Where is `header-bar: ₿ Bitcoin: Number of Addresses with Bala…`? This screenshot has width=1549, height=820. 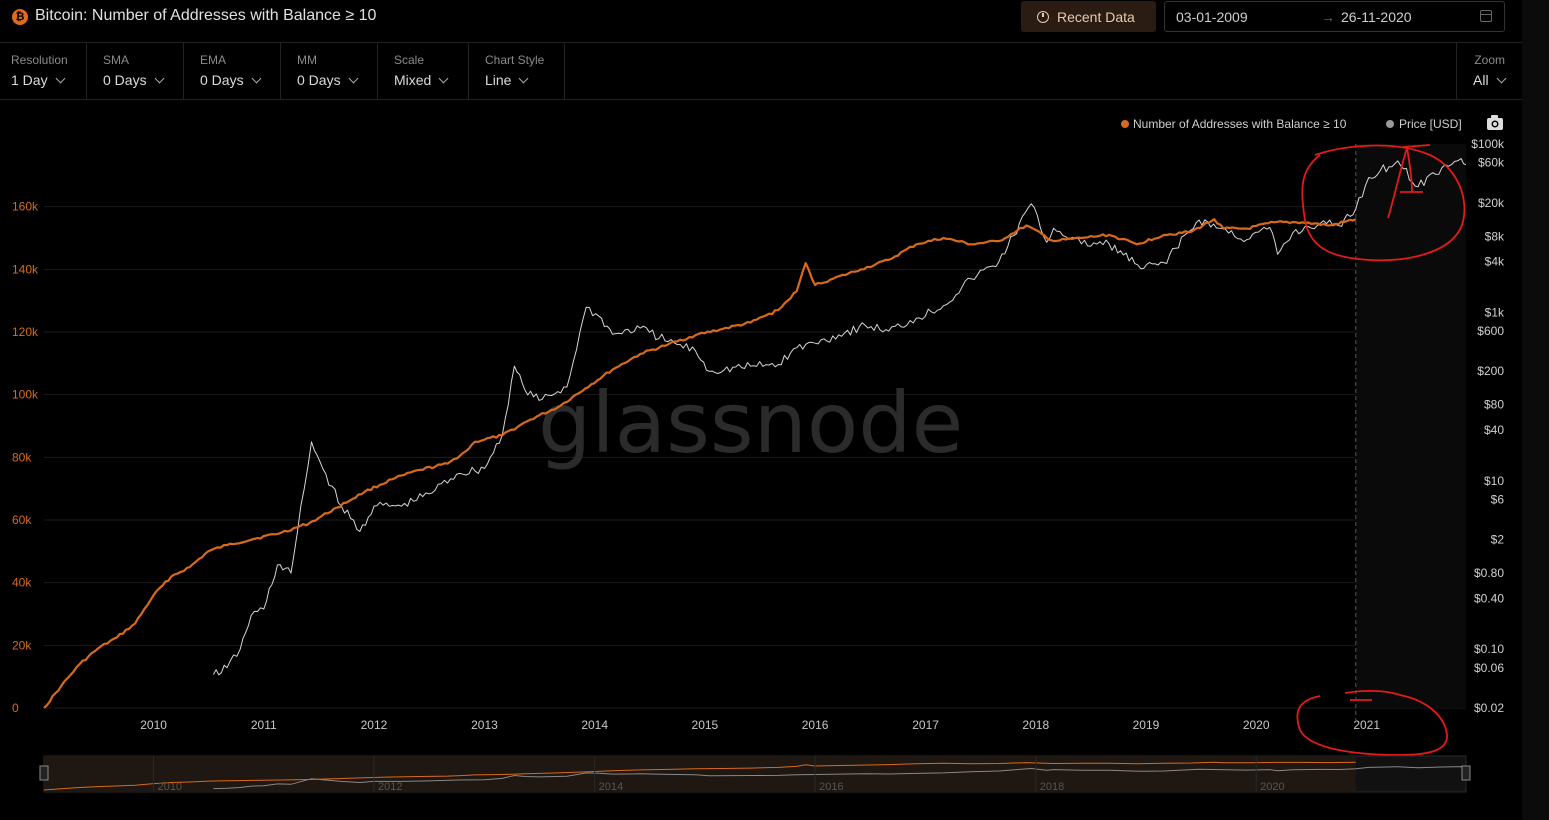 header-bar: ₿ Bitcoin: Number of Addresses with Bala… is located at coordinates (761, 21).